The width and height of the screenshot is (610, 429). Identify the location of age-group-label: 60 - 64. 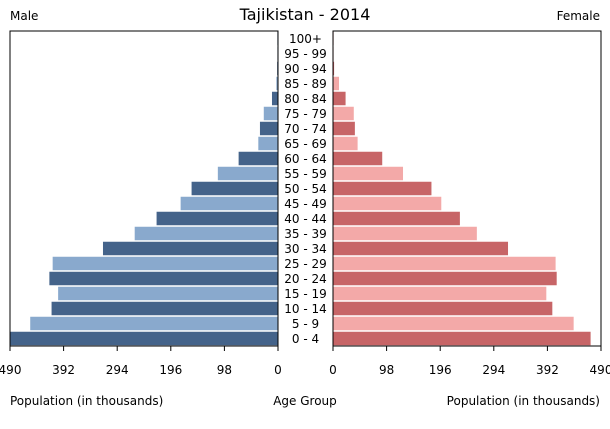
(305, 159).